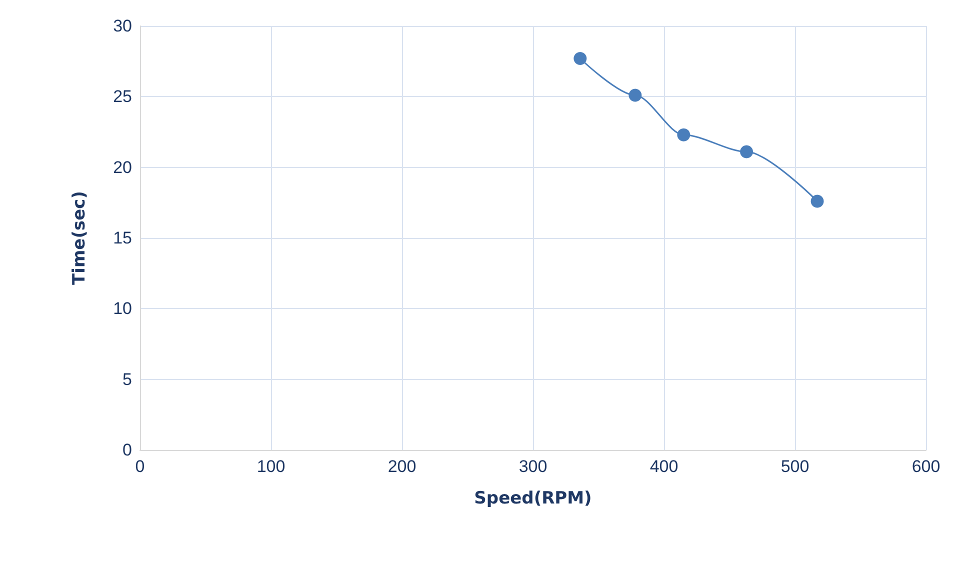  Describe the element at coordinates (127, 379) in the screenshot. I see `y-tick-label: 5` at that location.